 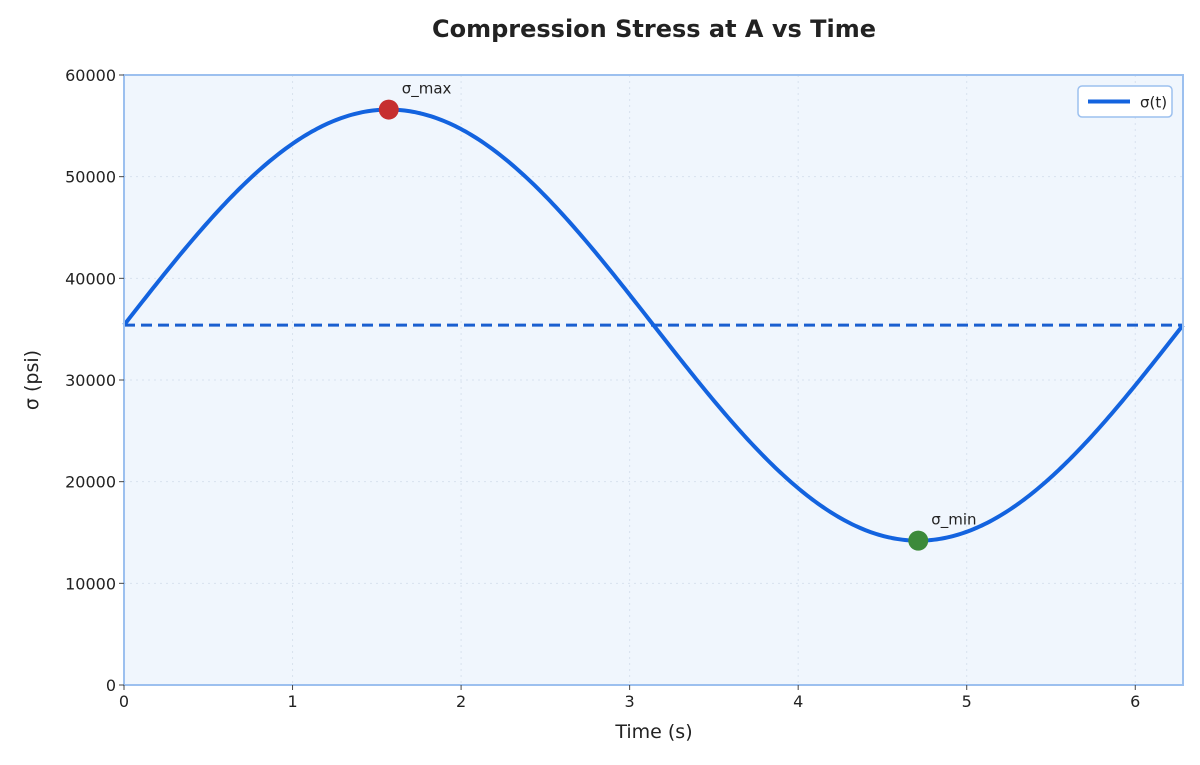 I want to click on x-tick-label: 6, so click(x=1135, y=701).